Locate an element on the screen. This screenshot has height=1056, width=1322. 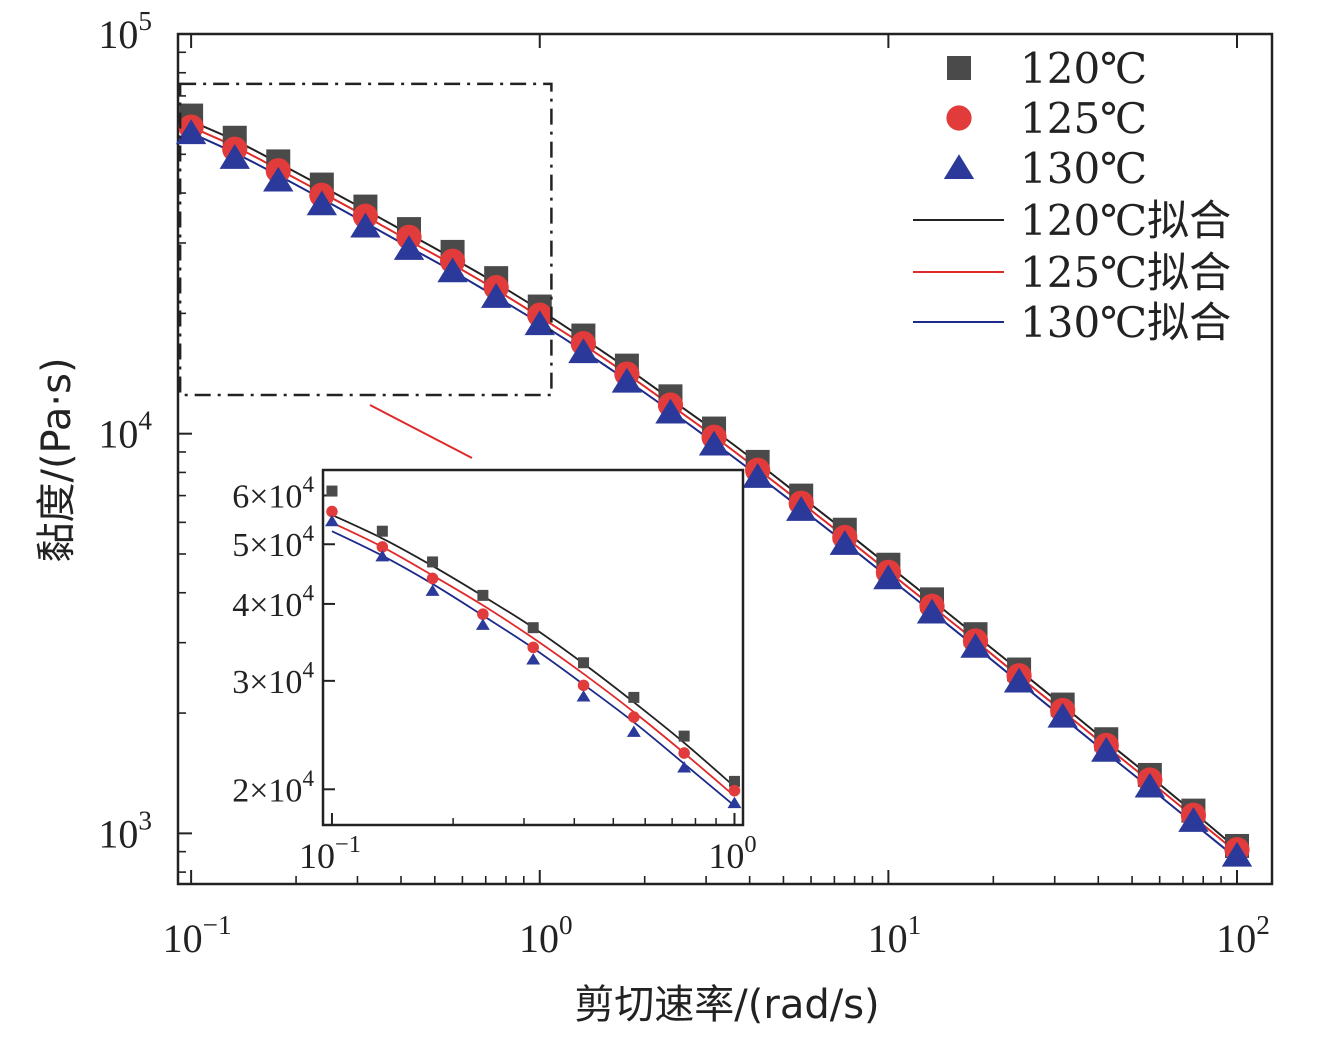
y-axis-title: 黏度/(Pa·s) is located at coordinates (57, 459).